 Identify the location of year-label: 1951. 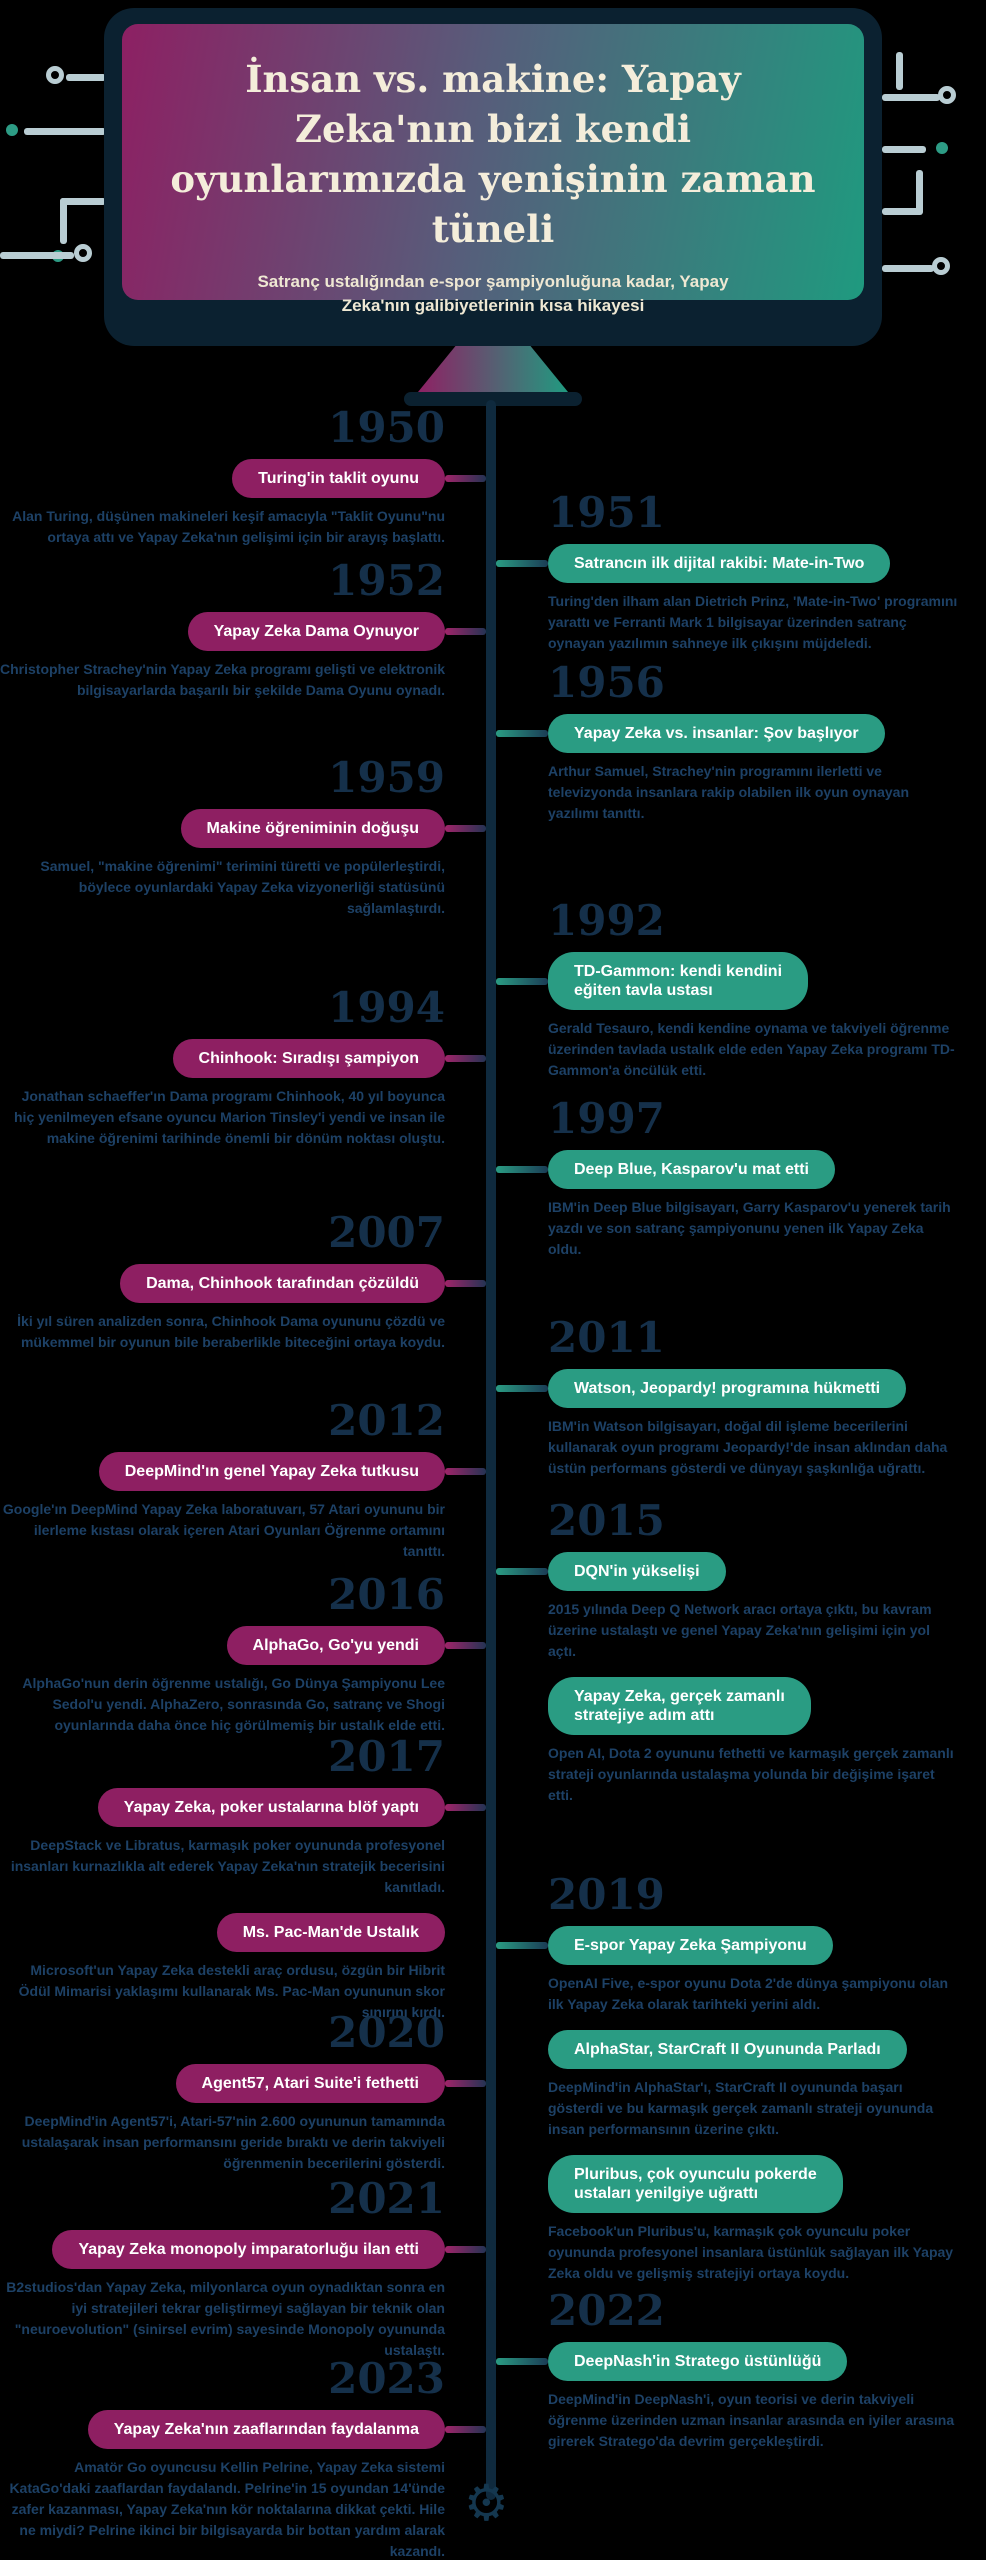
(606, 512).